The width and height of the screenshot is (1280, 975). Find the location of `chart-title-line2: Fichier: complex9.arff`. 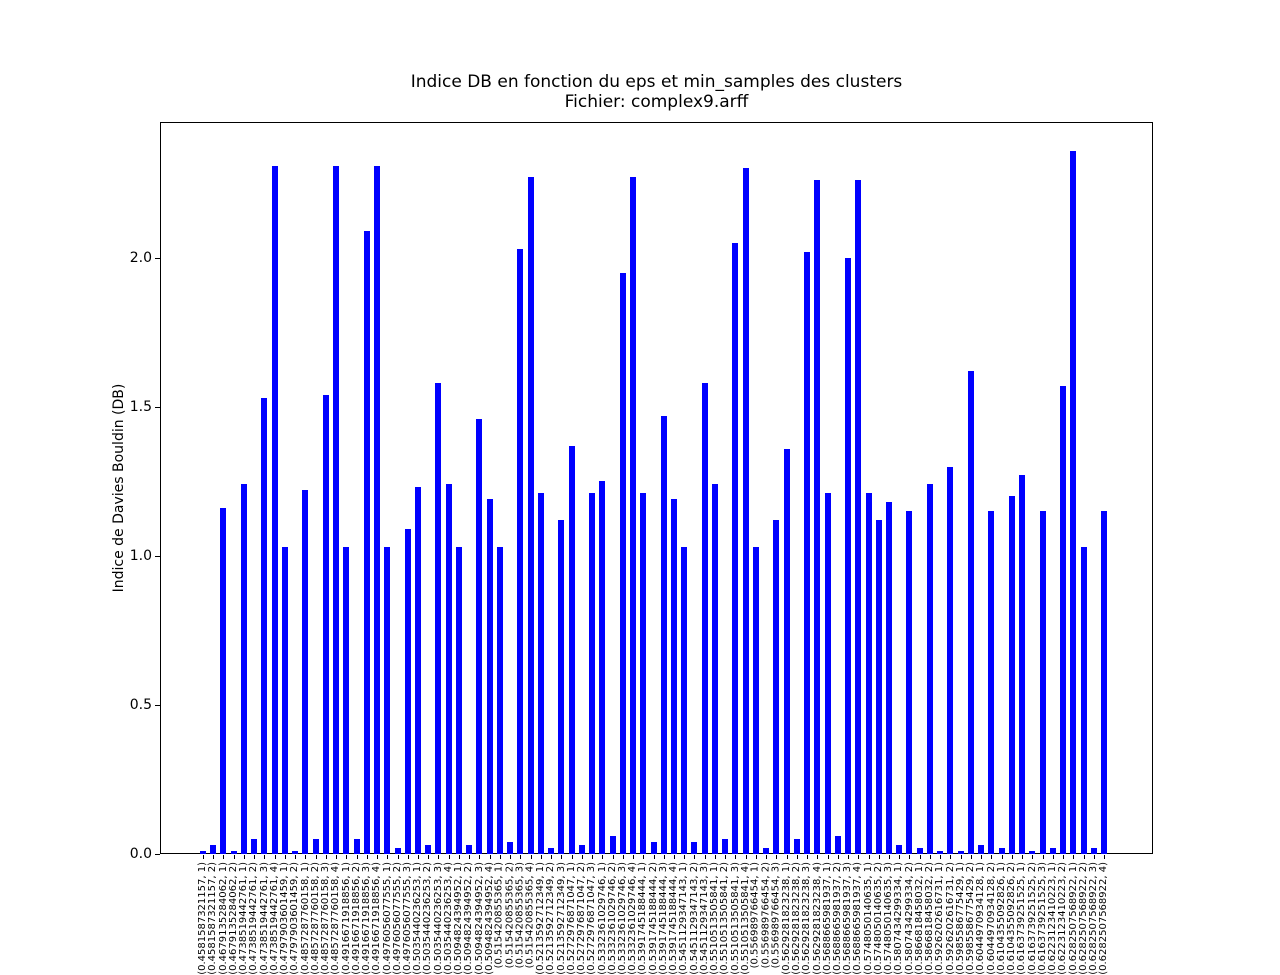

chart-title-line2: Fichier: complex9.arff is located at coordinates (656, 102).